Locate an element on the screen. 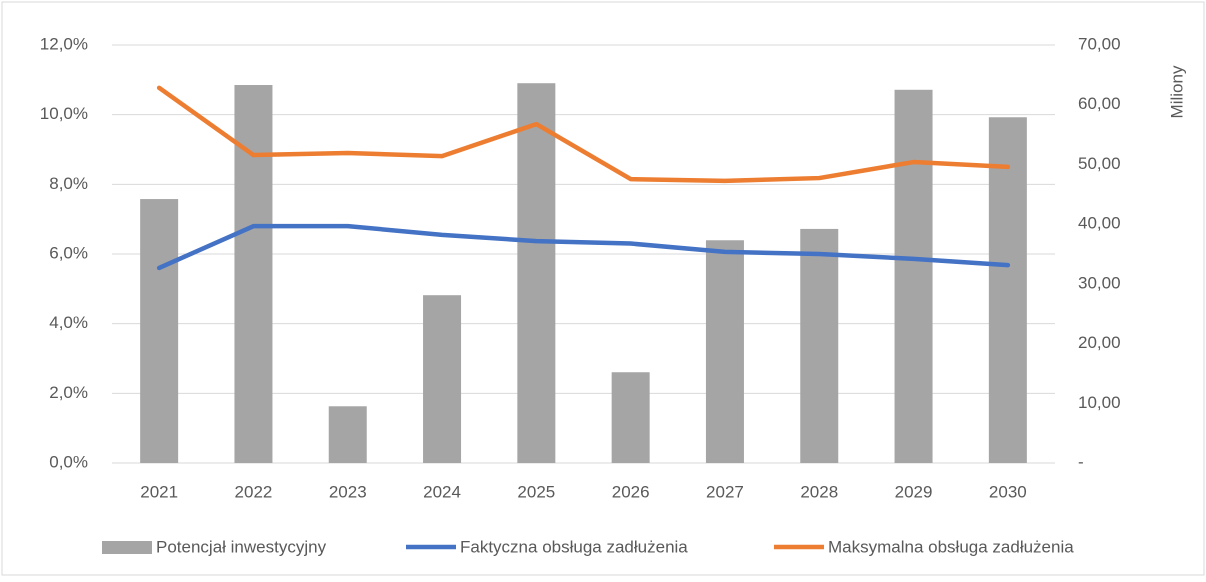 The image size is (1206, 582). y-tick-label: 12,0% is located at coordinates (64, 43).